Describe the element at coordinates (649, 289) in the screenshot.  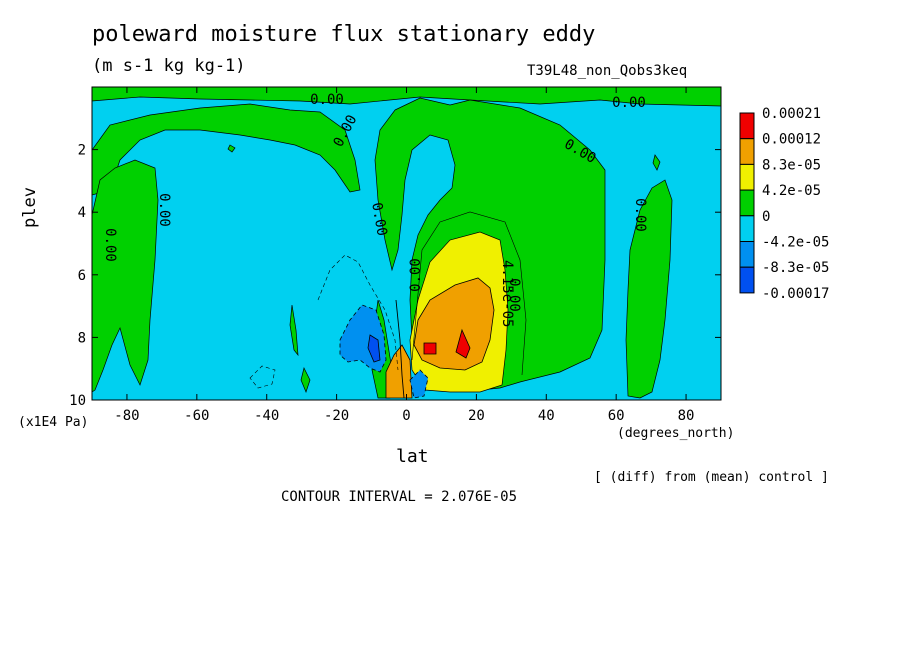
I see `green-nh-column` at that location.